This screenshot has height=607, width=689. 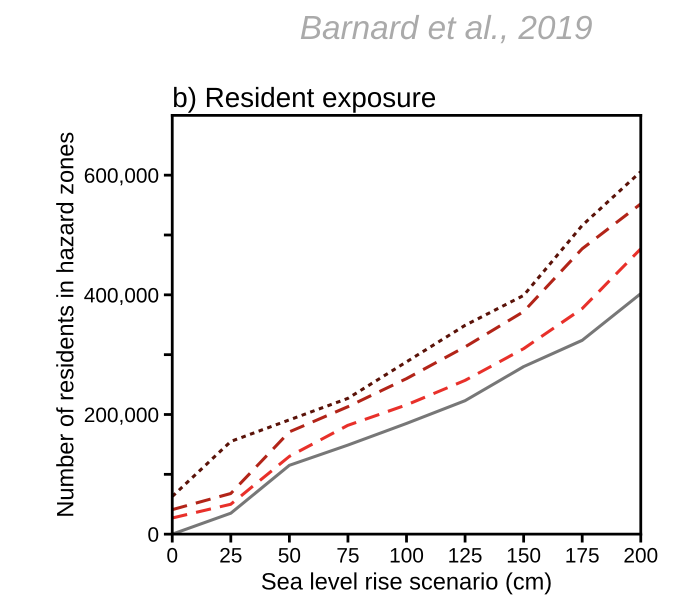 I want to click on x-tick-label: 125, so click(x=465, y=555).